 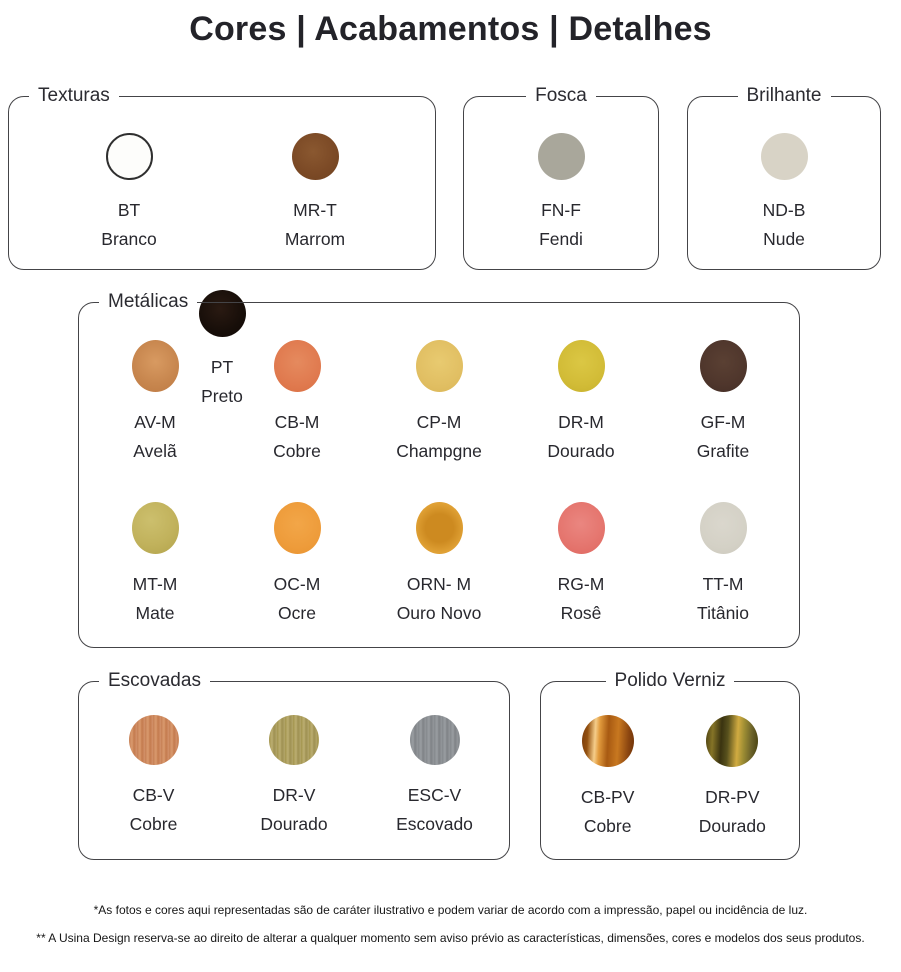 I want to click on group-polido-verniz: Polido Verniz CB-PV Cobre DR-PV Dourado, so click(x=670, y=765).